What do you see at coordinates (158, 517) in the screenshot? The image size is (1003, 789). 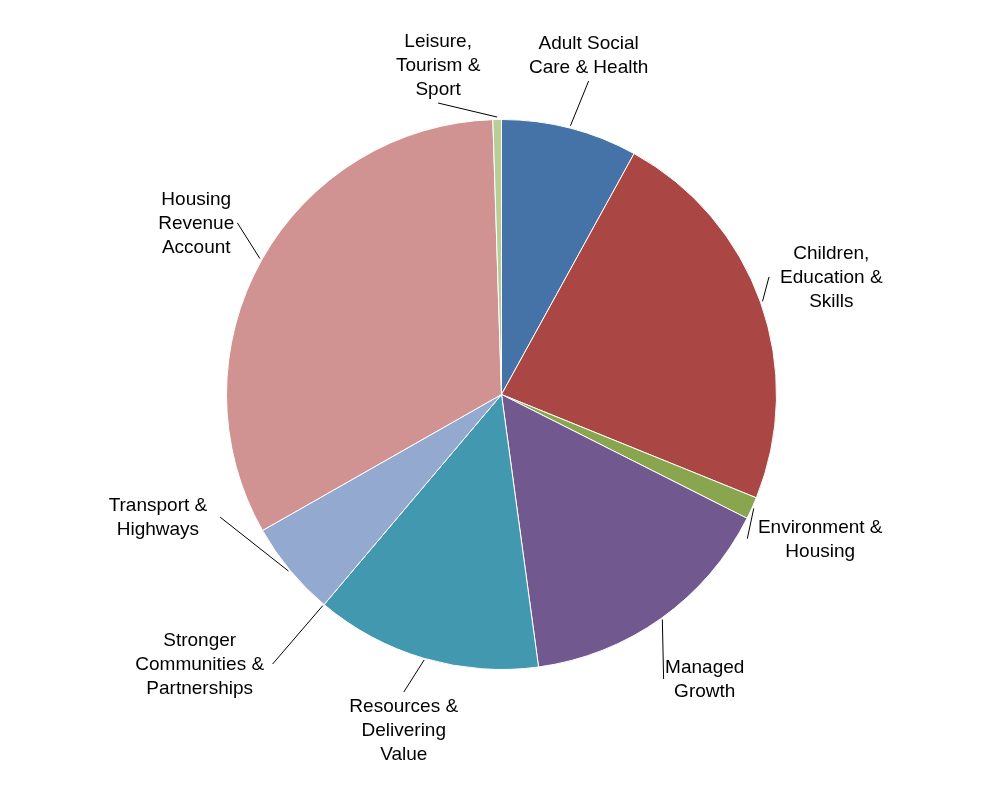 I see `slice-label: Transport & Highways` at bounding box center [158, 517].